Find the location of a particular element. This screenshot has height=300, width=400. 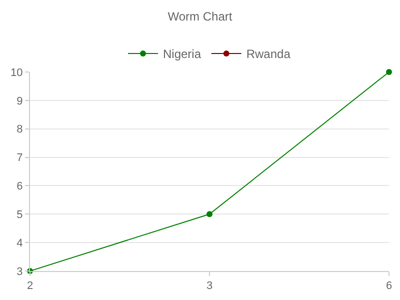

x-tick-label: 2 is located at coordinates (30, 286).